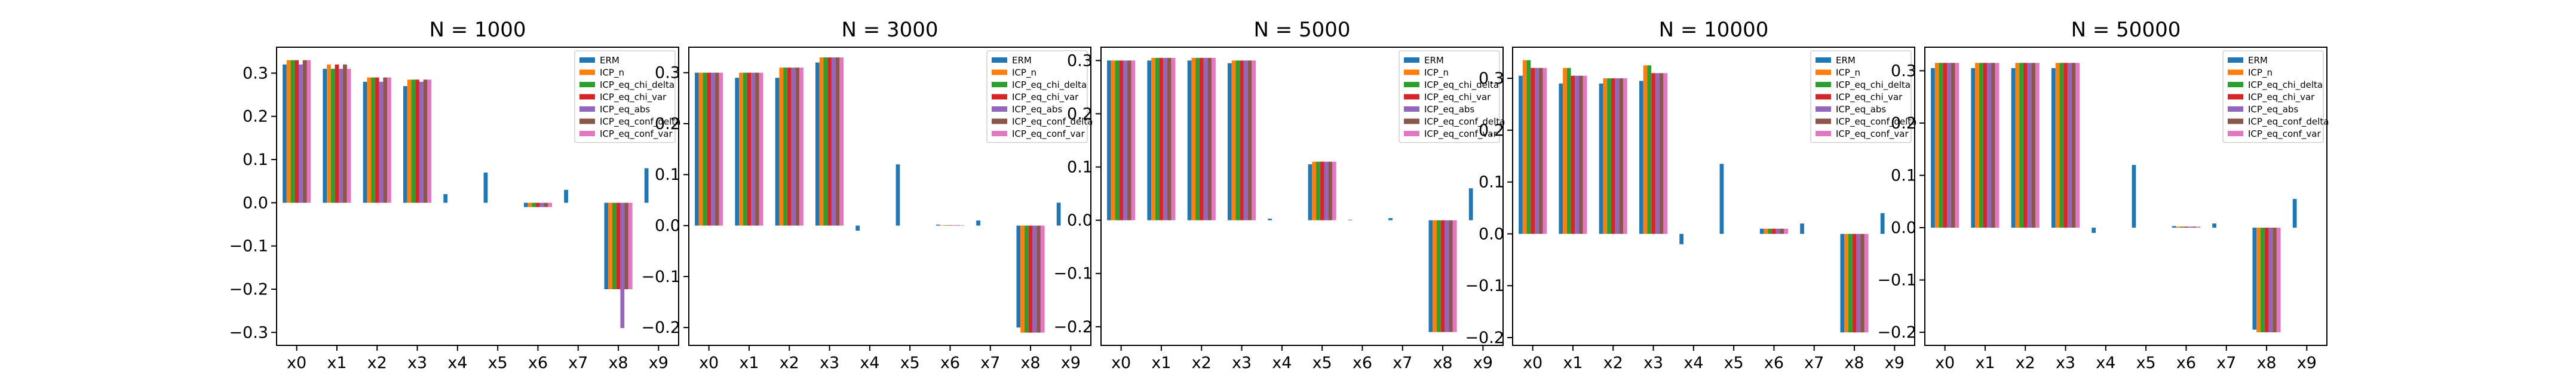 The height and width of the screenshot is (386, 2576). I want to click on y-tick-label: 0.2, so click(667, 124).